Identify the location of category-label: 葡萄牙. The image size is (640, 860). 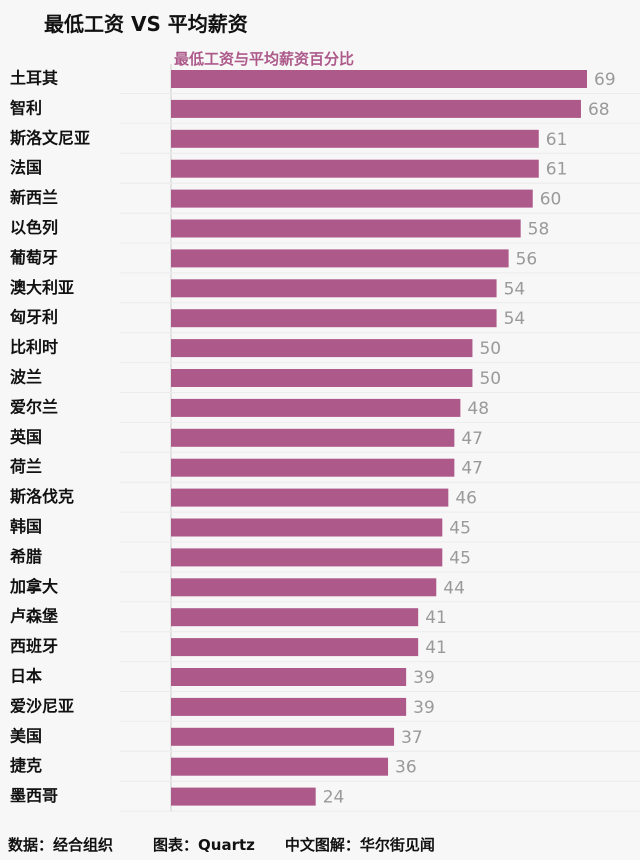
(33, 257).